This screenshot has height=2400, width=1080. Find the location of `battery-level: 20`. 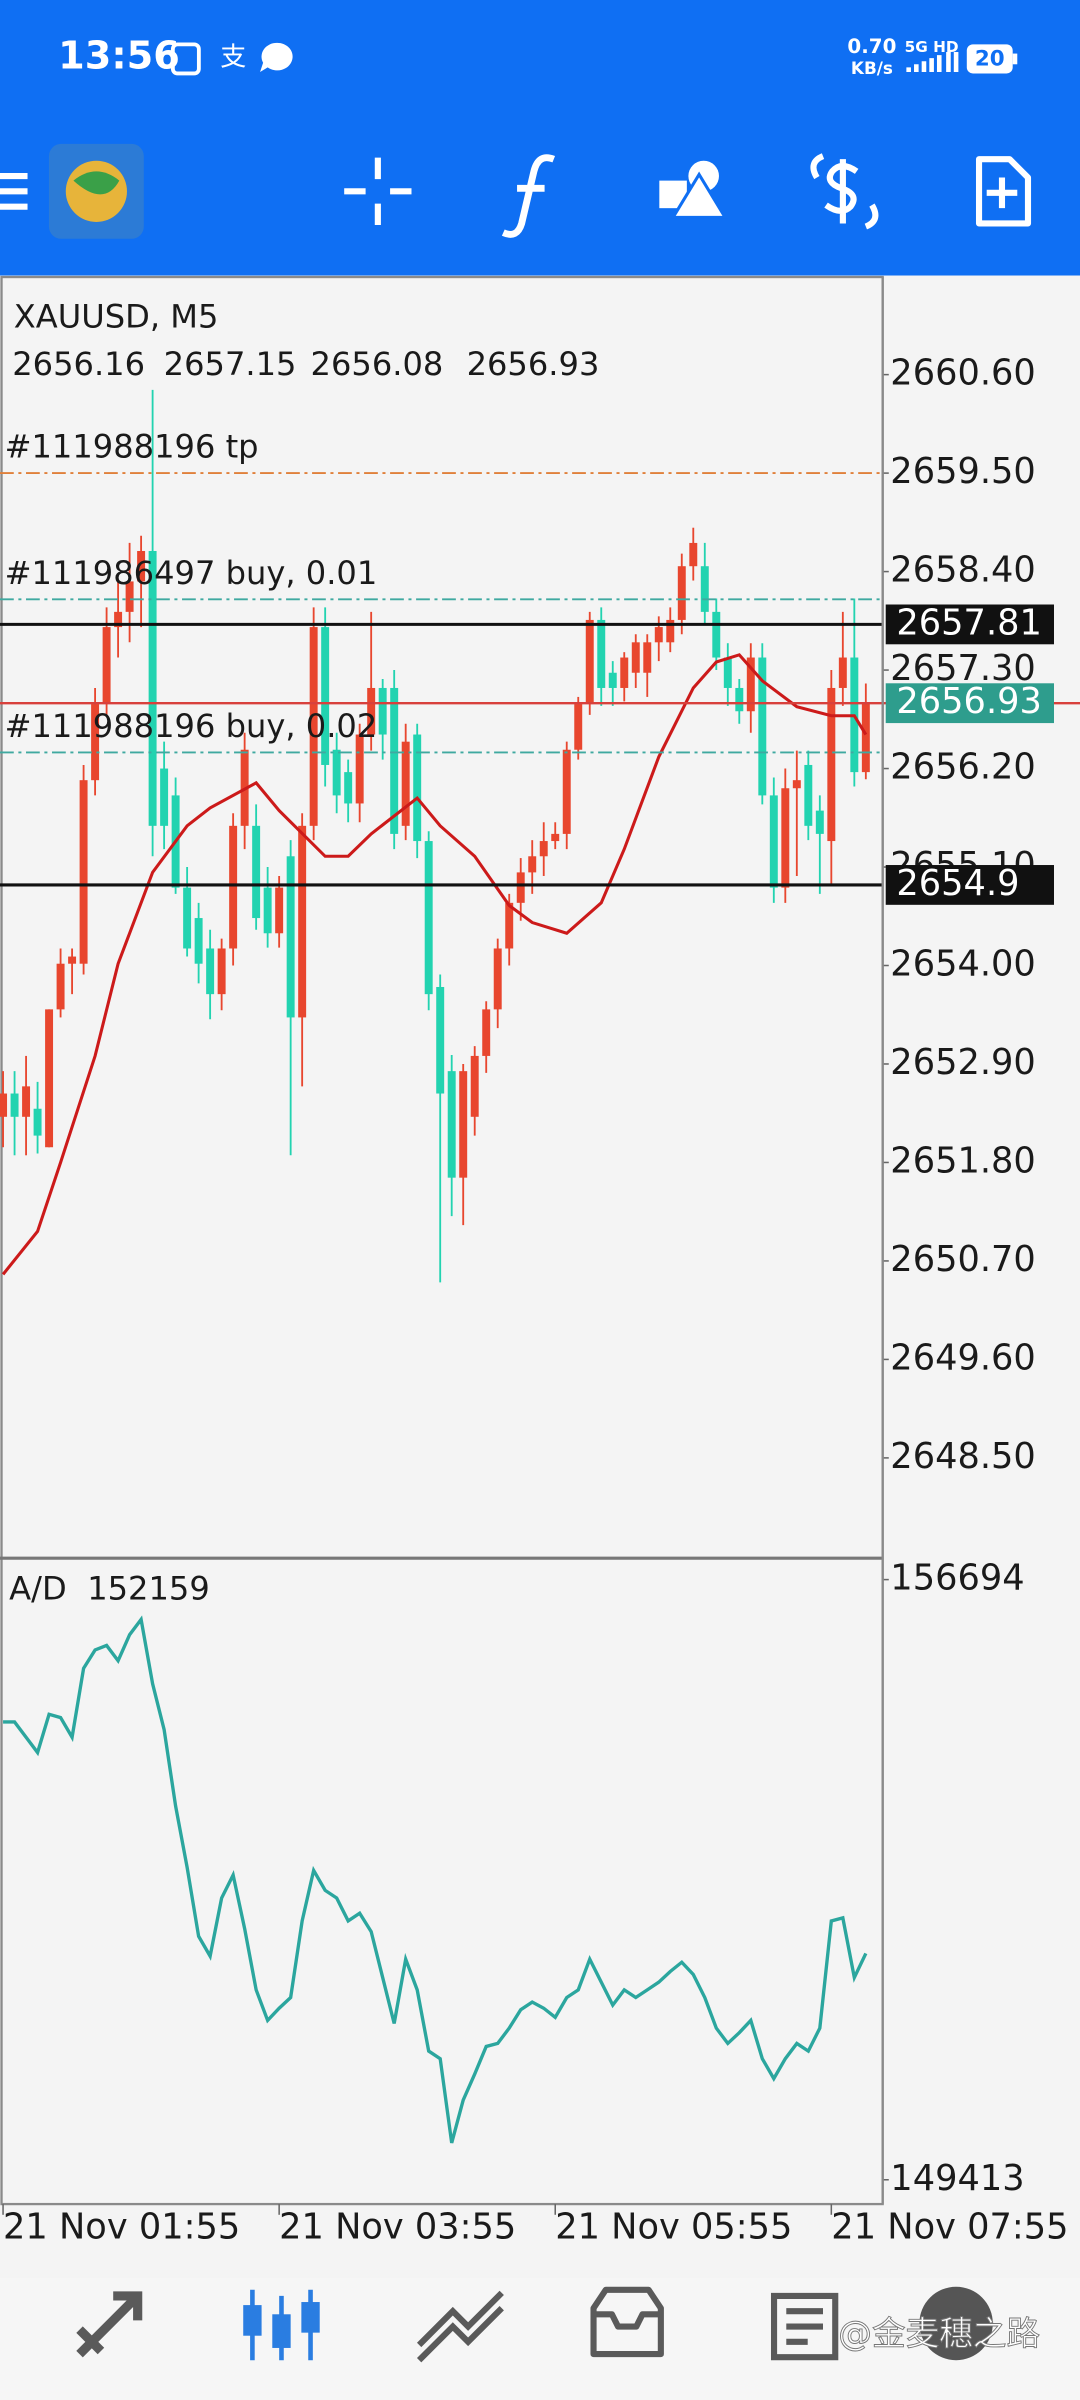

battery-level: 20 is located at coordinates (990, 59).